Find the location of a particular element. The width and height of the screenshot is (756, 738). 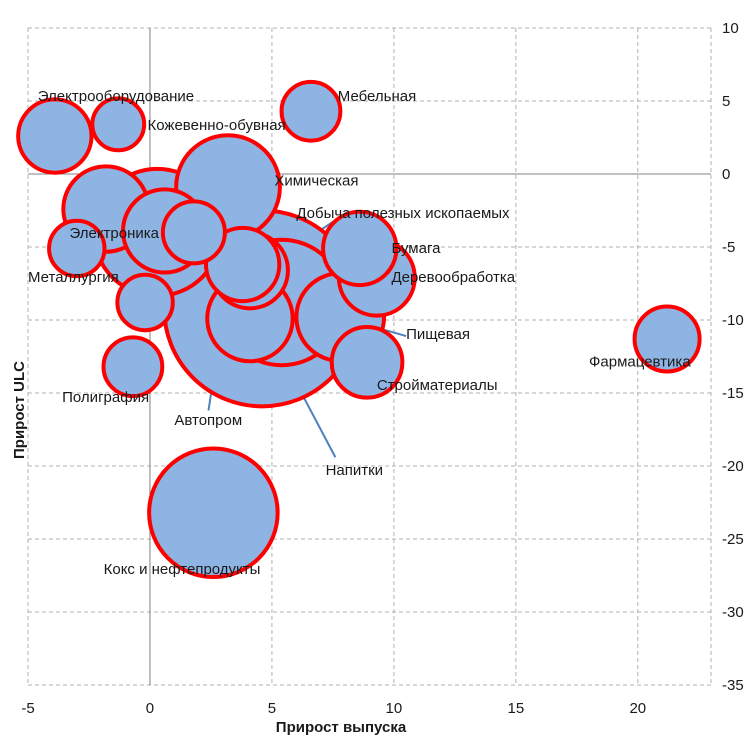

bubble-label: Деревообработка is located at coordinates (453, 277).